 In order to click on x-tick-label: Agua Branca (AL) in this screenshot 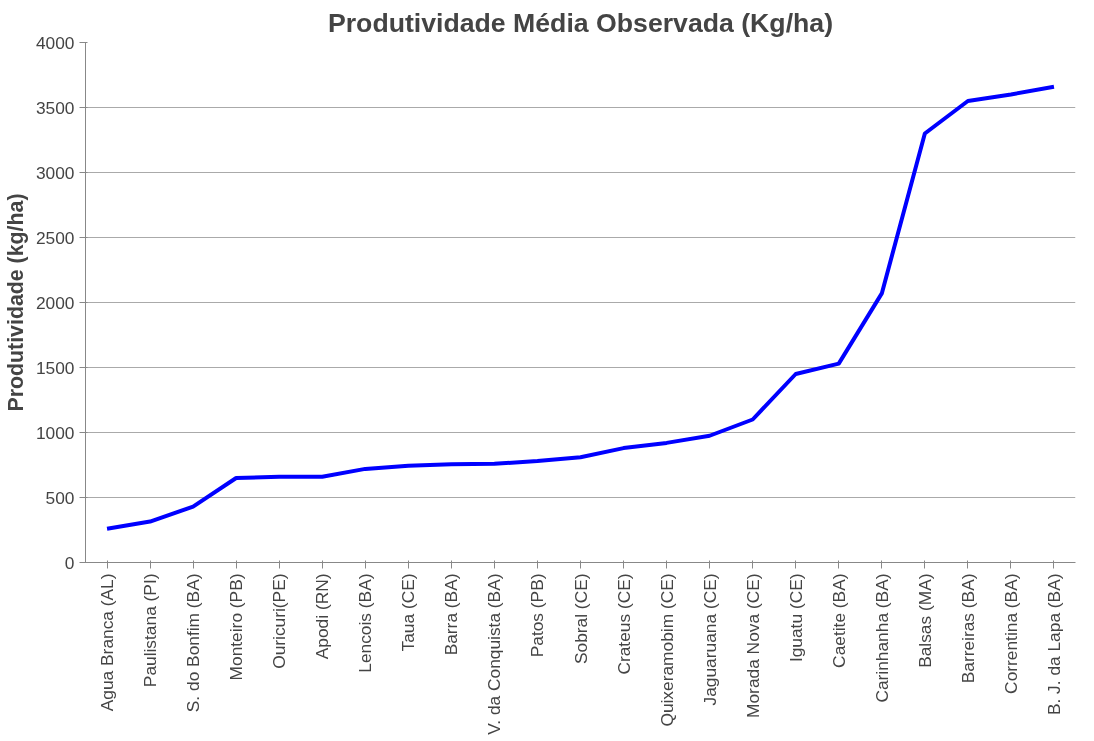, I will do `click(107, 642)`.